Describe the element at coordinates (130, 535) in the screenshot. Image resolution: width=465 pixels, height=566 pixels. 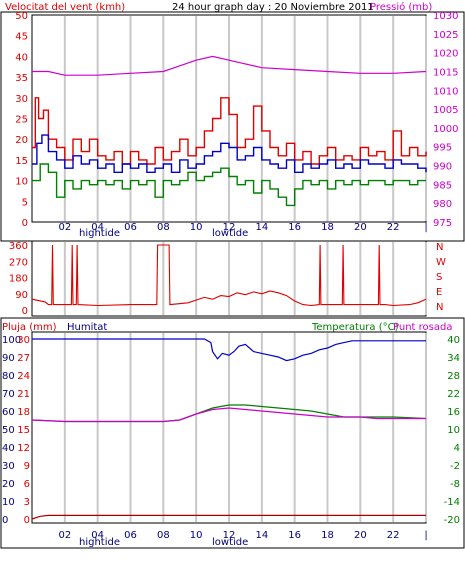
I see `x-tick-label: 06` at that location.